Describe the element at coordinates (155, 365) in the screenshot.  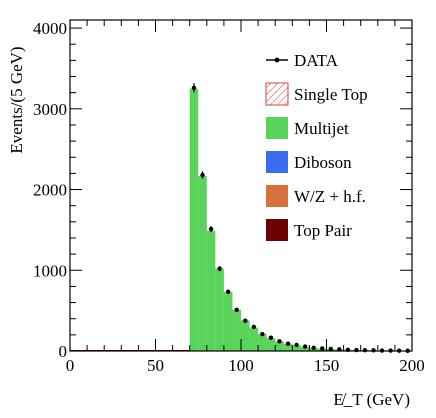
I see `x-tick-label: 50` at that location.